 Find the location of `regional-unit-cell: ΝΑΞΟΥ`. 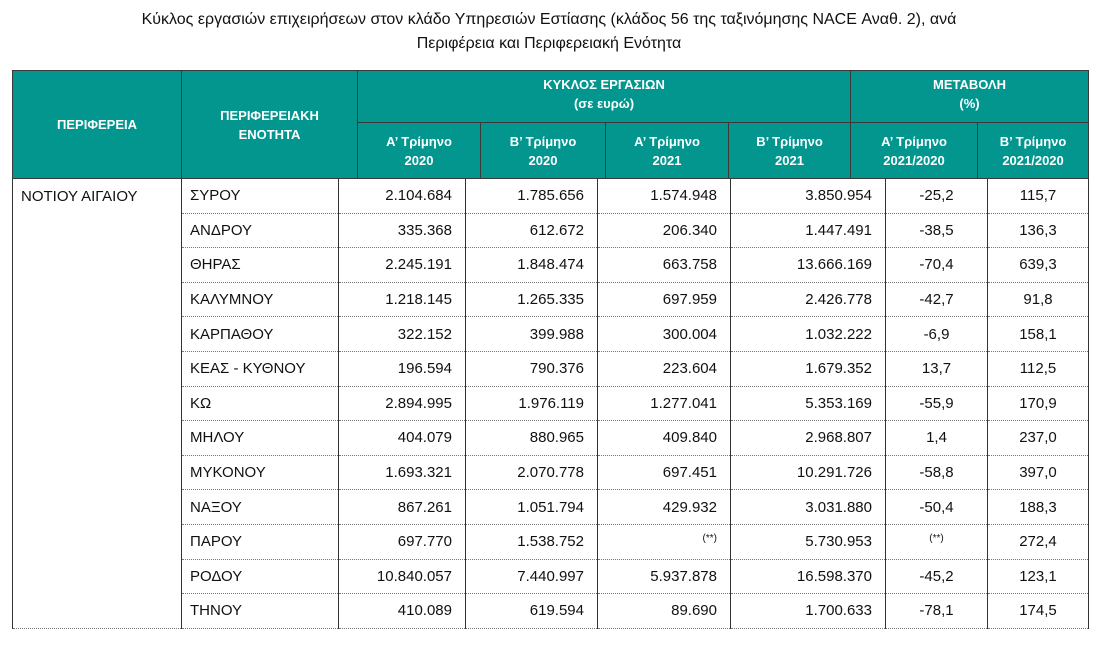

regional-unit-cell: ΝΑΞΟΥ is located at coordinates (260, 507).